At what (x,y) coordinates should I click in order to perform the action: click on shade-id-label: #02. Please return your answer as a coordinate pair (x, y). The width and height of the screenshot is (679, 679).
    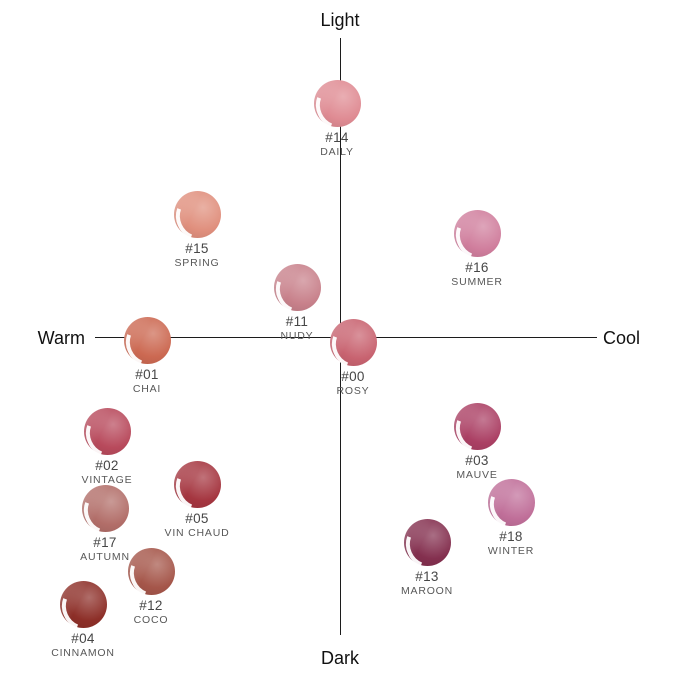
    Looking at the image, I should click on (107, 465).